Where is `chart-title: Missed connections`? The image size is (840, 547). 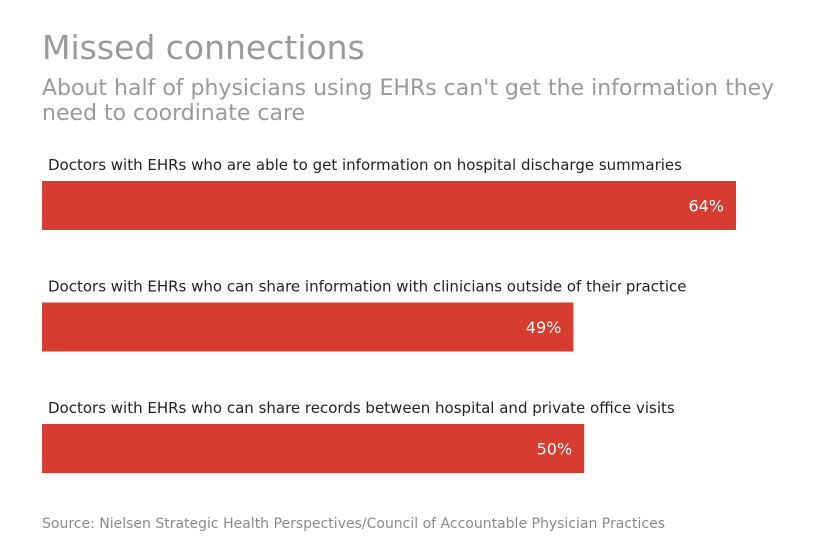 chart-title: Missed connections is located at coordinates (203, 47).